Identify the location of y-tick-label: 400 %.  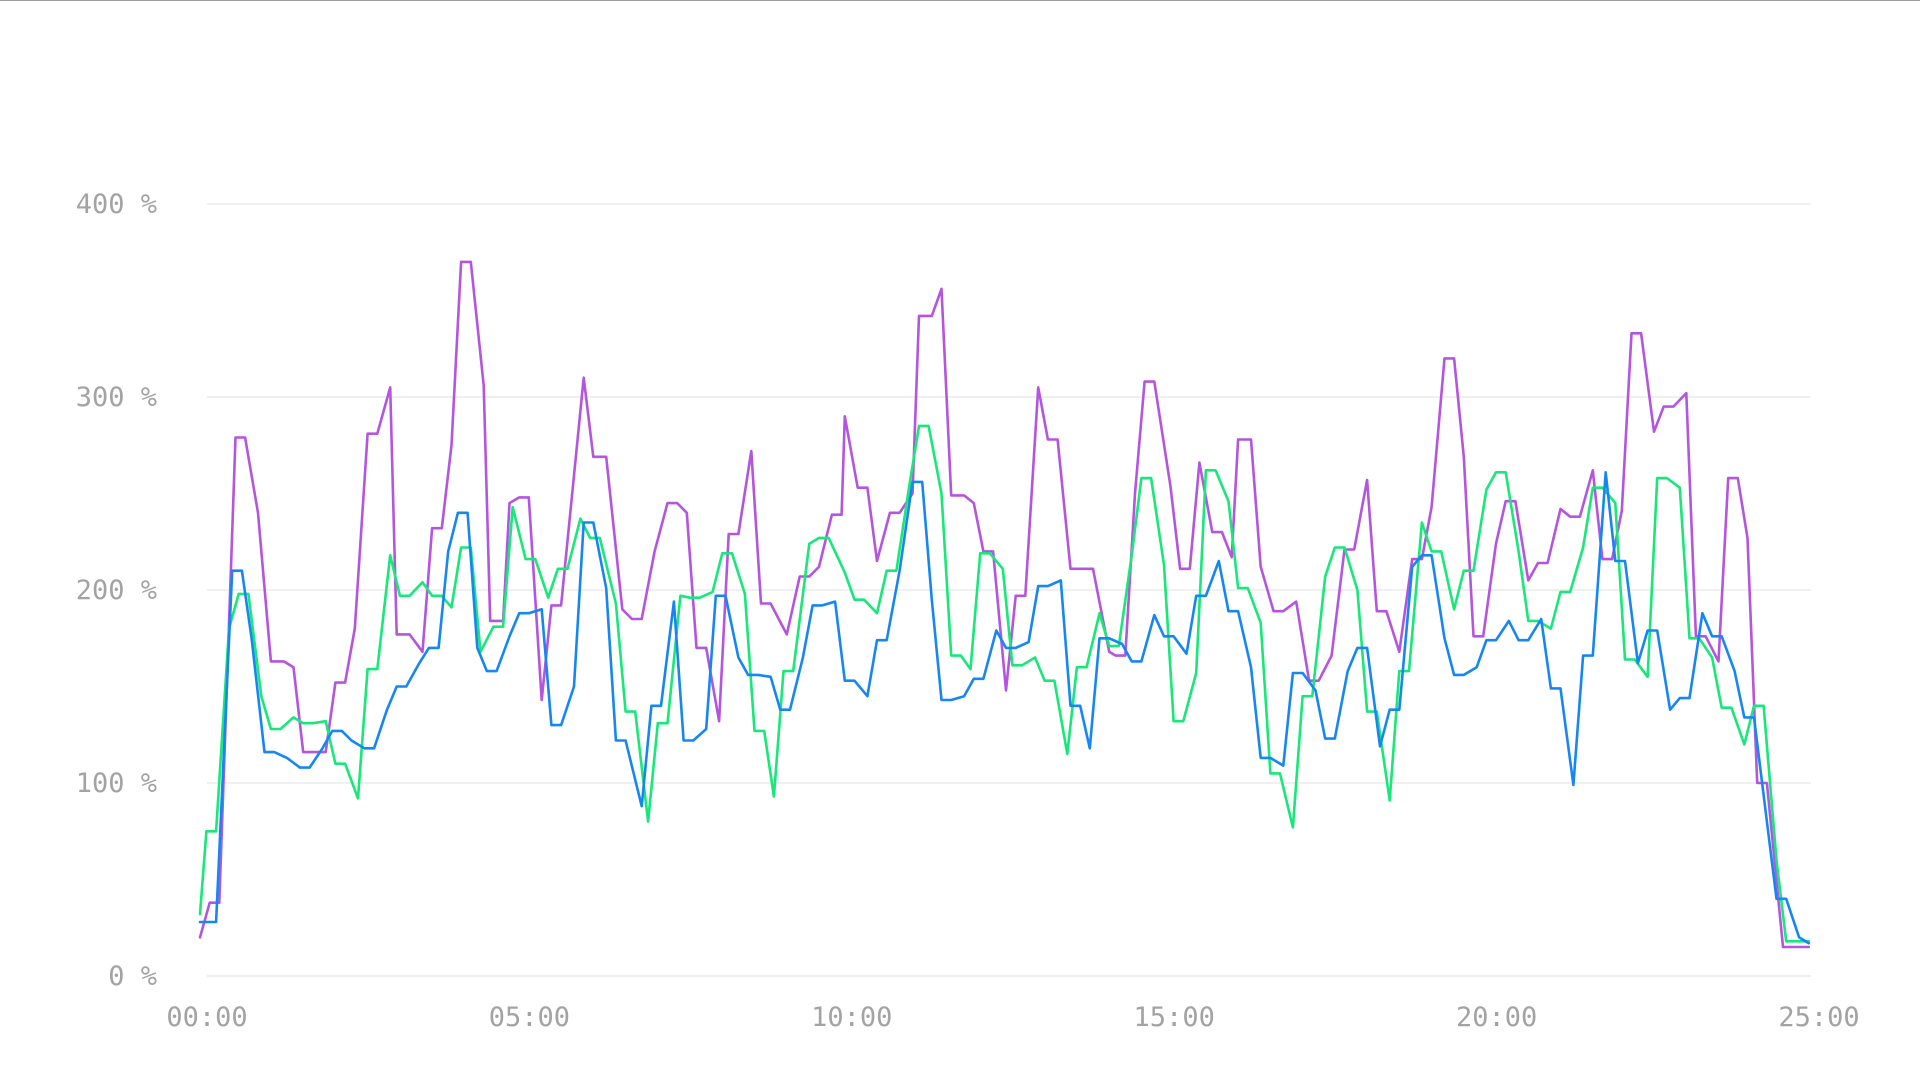
(116, 204).